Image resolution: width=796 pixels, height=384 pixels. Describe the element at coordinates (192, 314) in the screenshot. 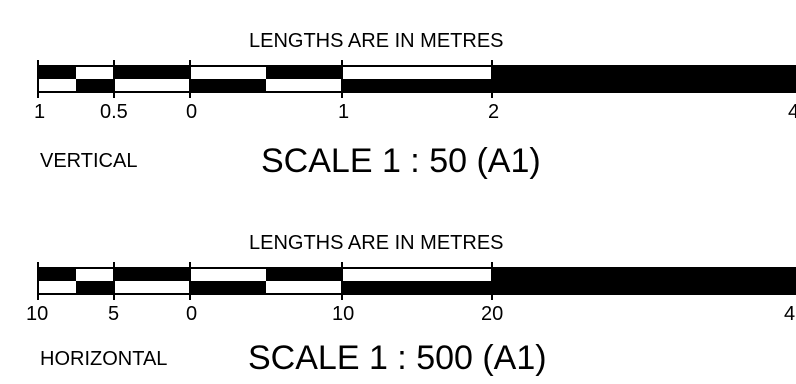

I see `horizontal-tick-label: 0` at that location.